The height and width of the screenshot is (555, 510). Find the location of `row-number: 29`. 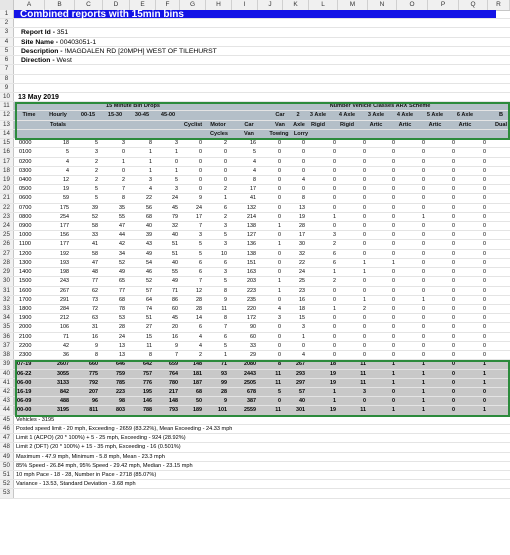

row-number: 29 is located at coordinates (7, 272).